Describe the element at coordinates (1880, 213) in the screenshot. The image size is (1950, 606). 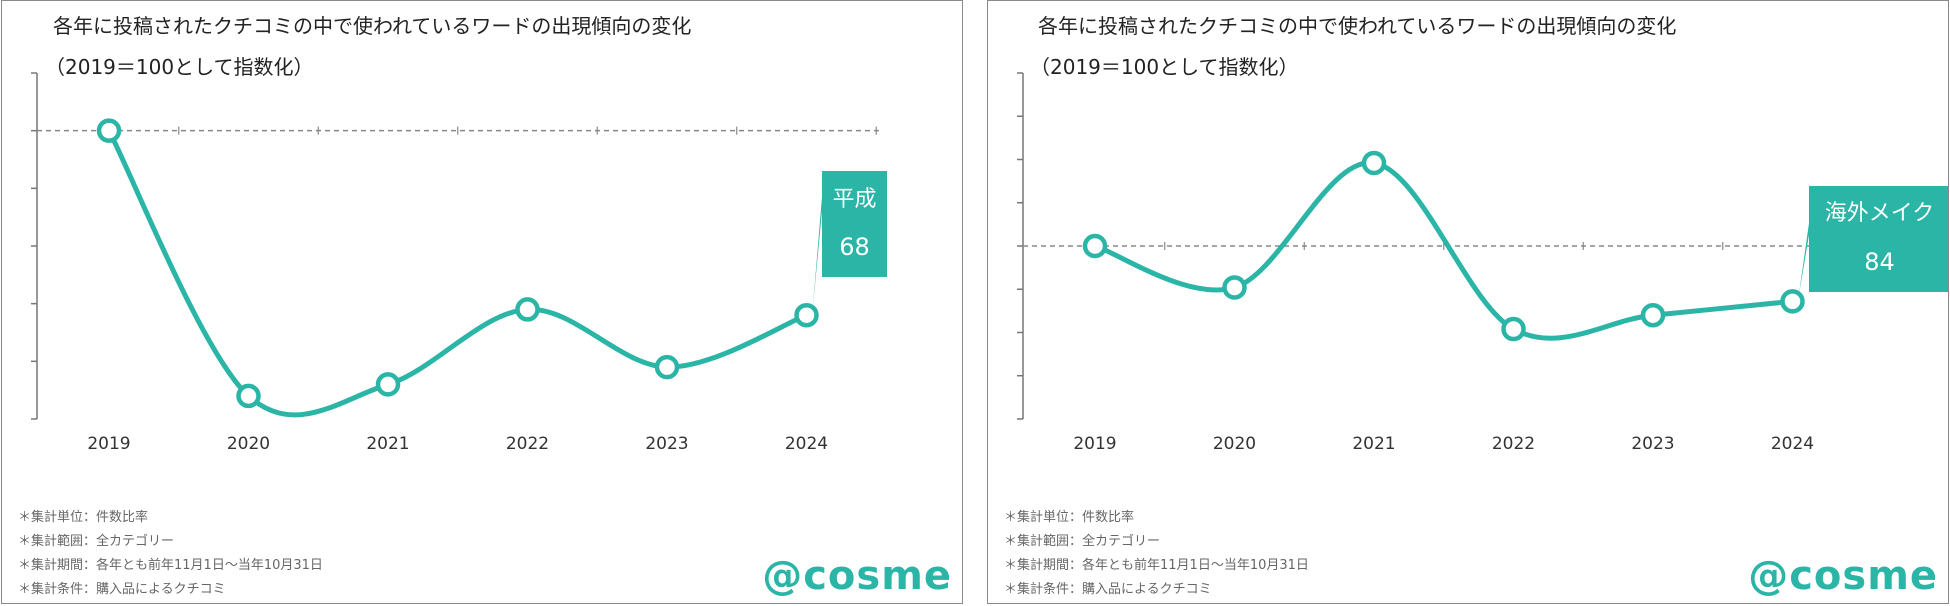
I see `callout-label: 海外メイク` at that location.